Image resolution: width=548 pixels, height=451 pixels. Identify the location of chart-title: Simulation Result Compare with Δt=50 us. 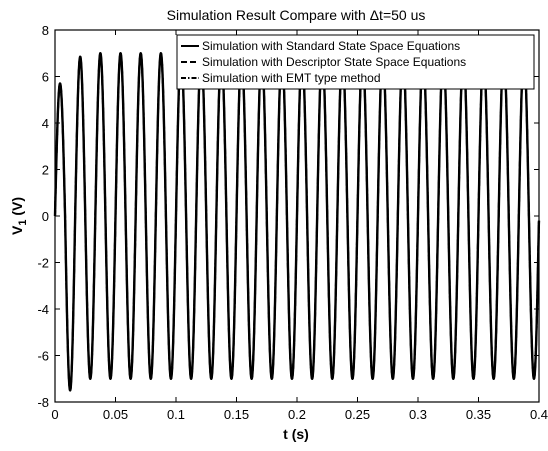
(296, 15).